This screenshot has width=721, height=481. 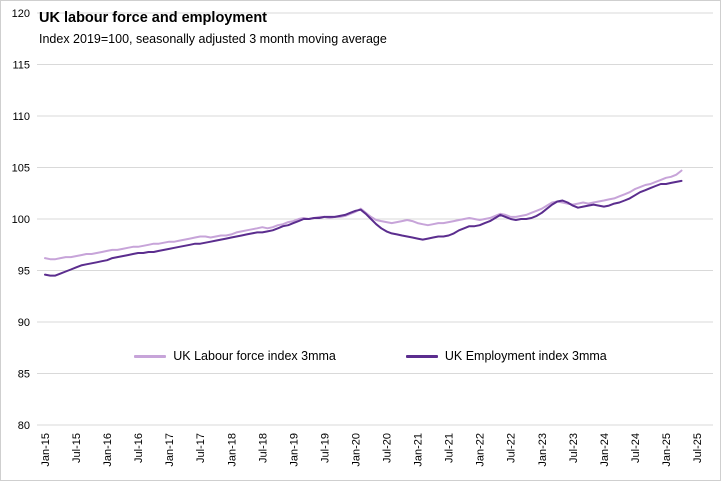 I want to click on x-axis-tick-label: Jul-15, so click(x=77, y=448).